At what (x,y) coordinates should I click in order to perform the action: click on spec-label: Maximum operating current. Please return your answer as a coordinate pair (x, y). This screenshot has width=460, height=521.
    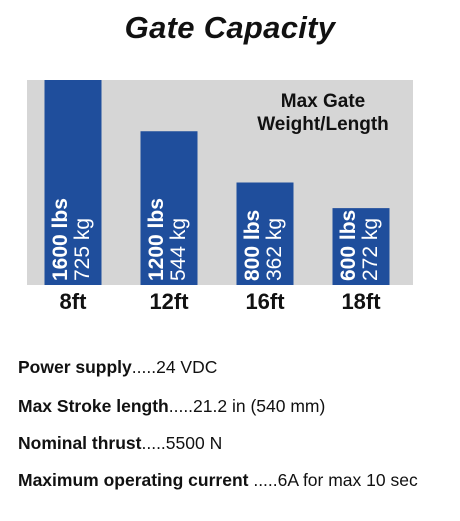
    Looking at the image, I should click on (133, 480).